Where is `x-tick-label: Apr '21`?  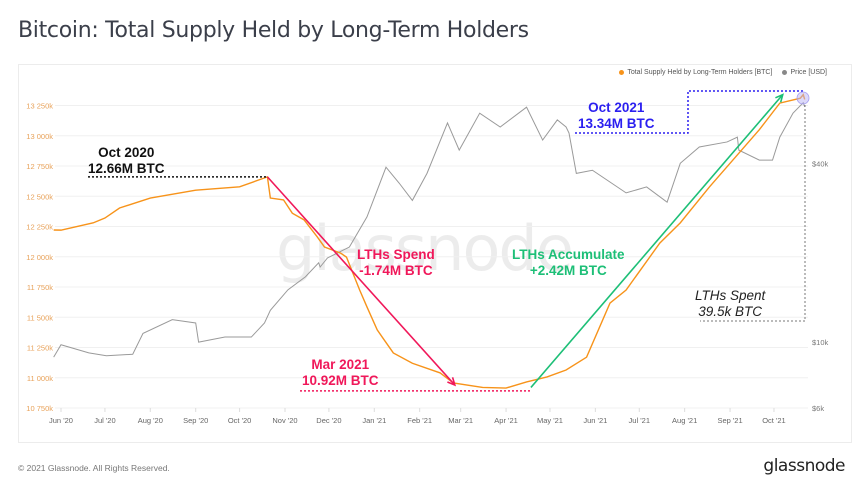
x-tick-label: Apr '21 is located at coordinates (506, 420).